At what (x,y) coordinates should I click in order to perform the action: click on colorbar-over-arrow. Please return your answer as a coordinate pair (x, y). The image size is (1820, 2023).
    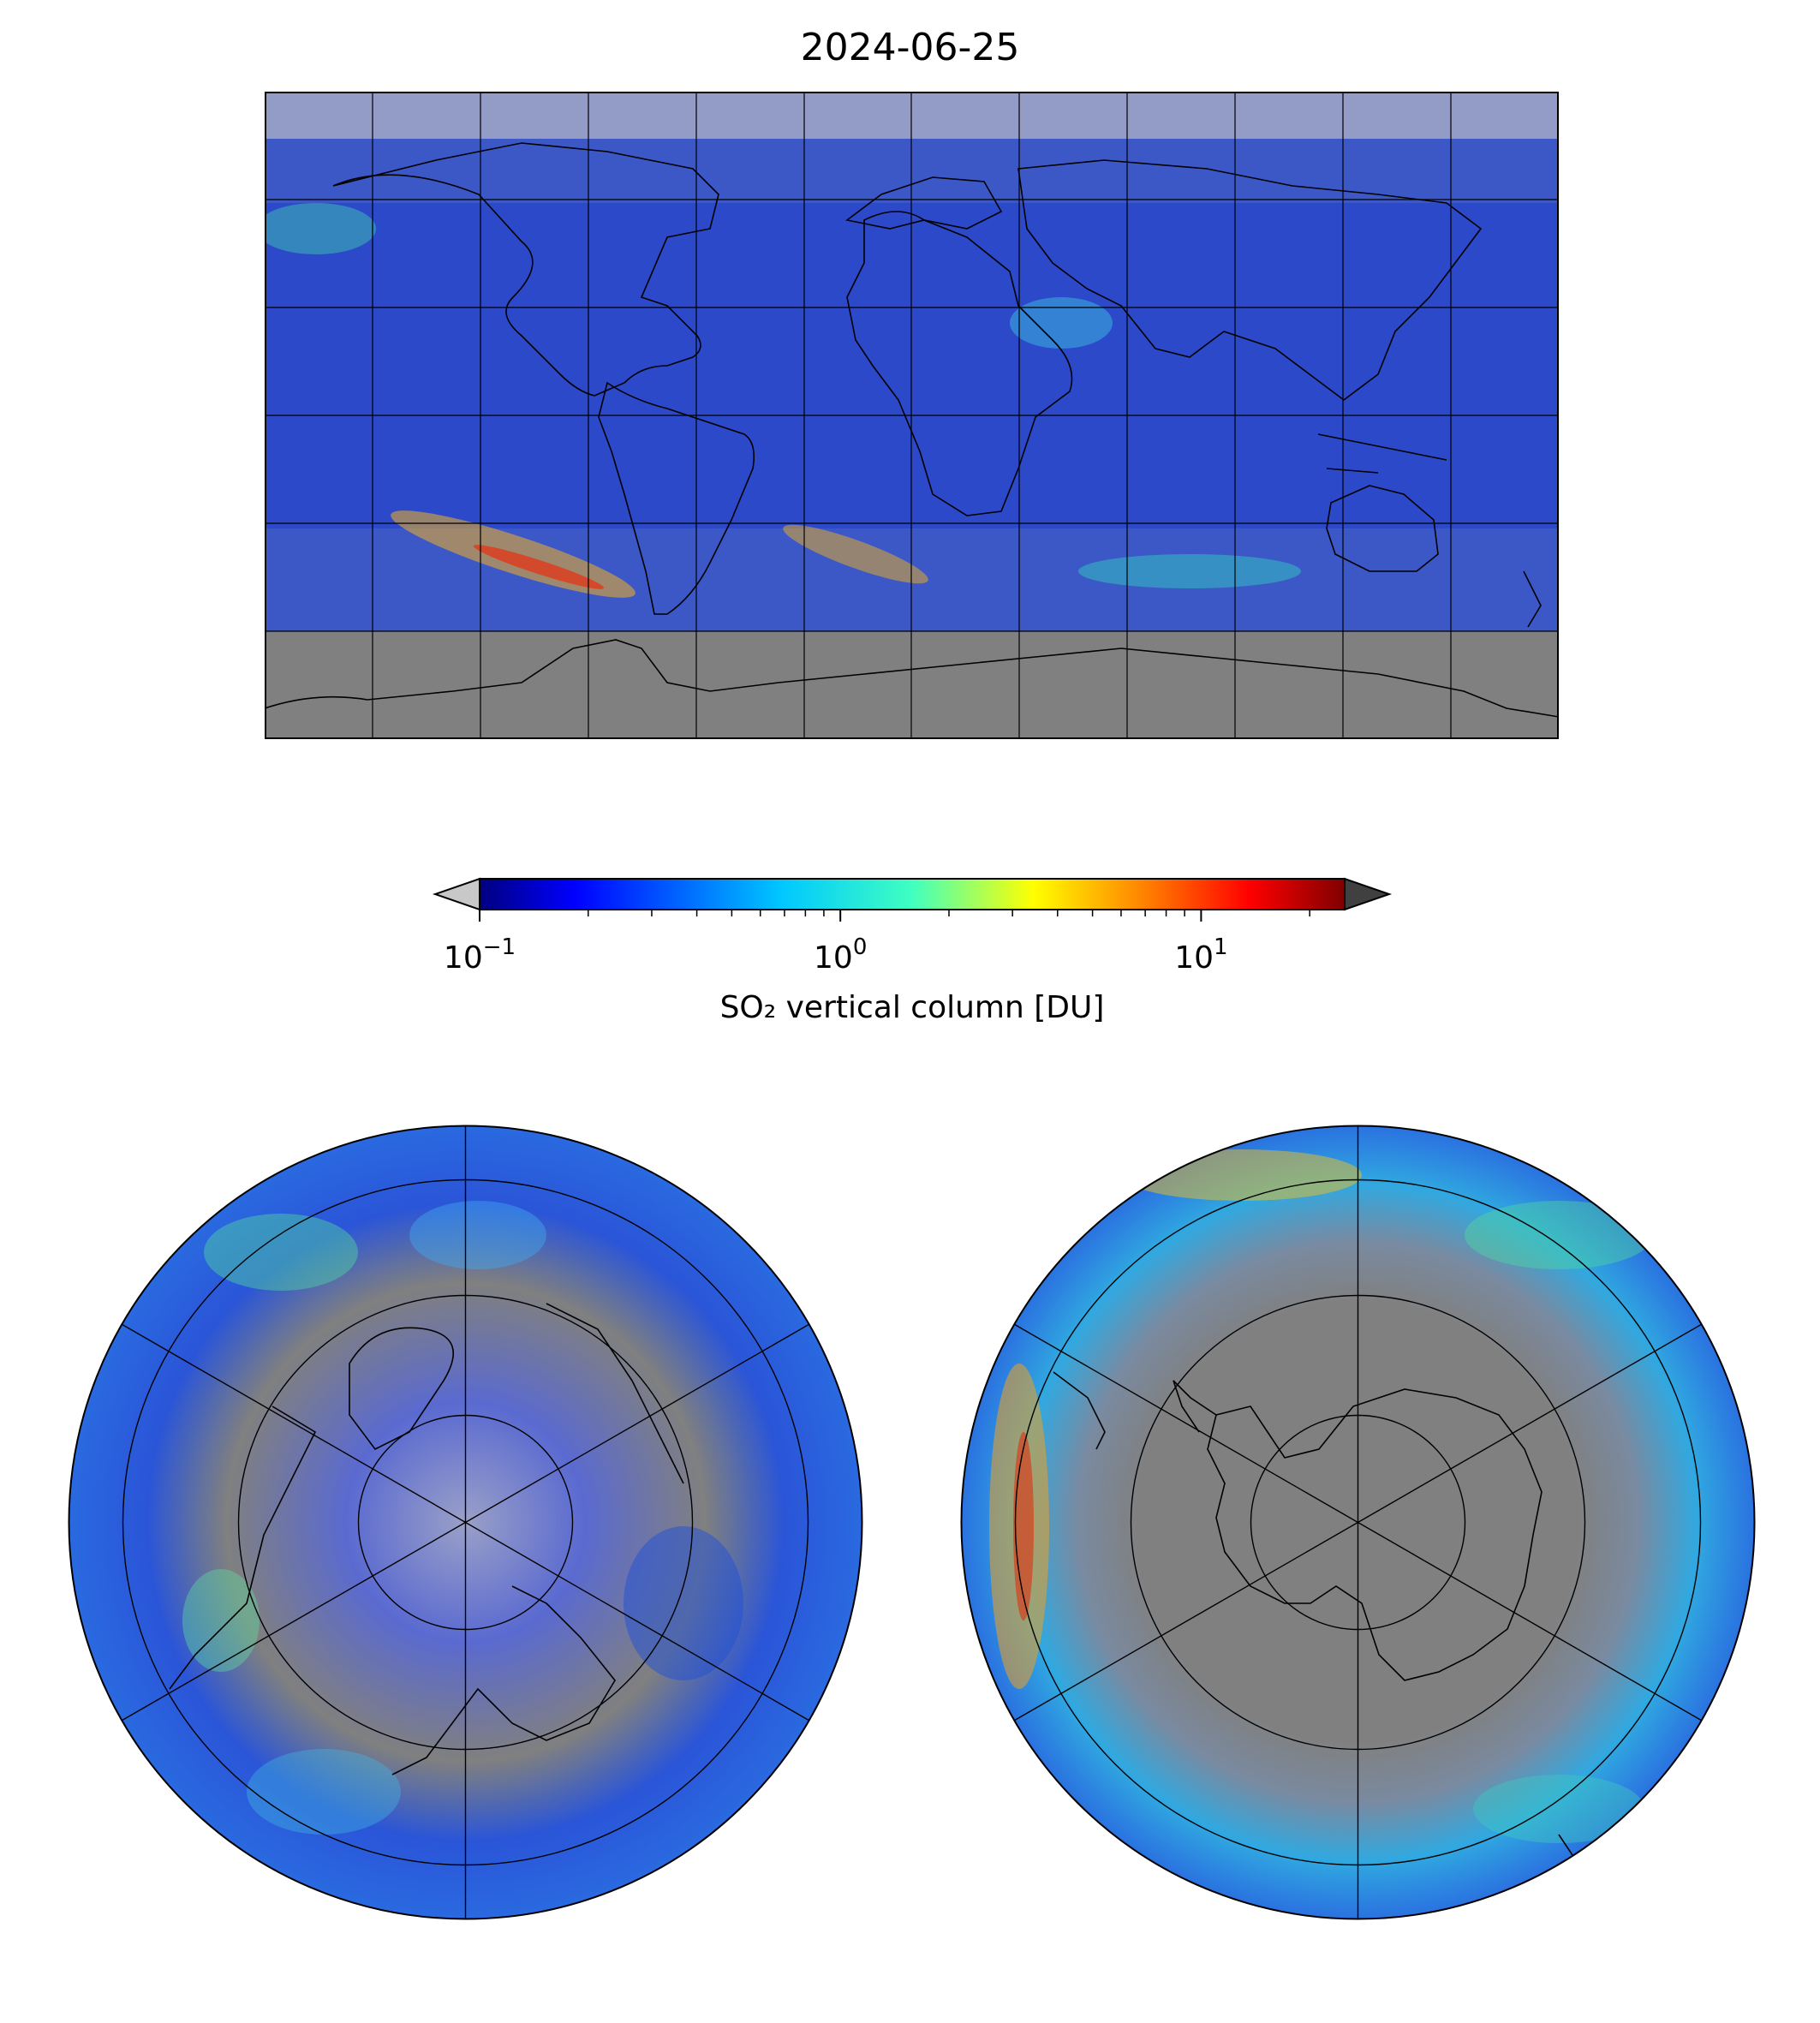
    Looking at the image, I should click on (1368, 894).